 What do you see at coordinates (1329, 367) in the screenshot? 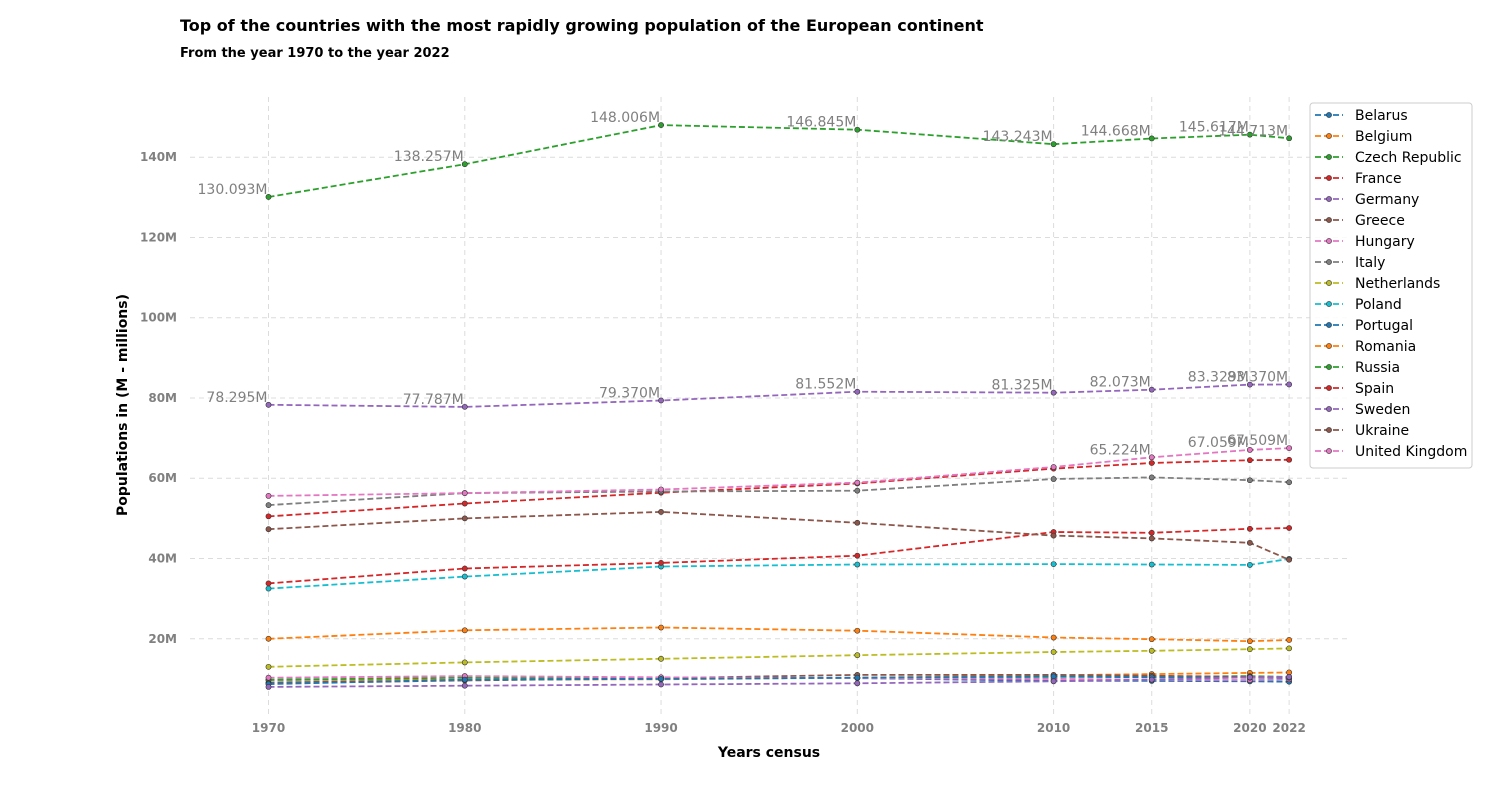
I see `legend-marker-russia` at bounding box center [1329, 367].